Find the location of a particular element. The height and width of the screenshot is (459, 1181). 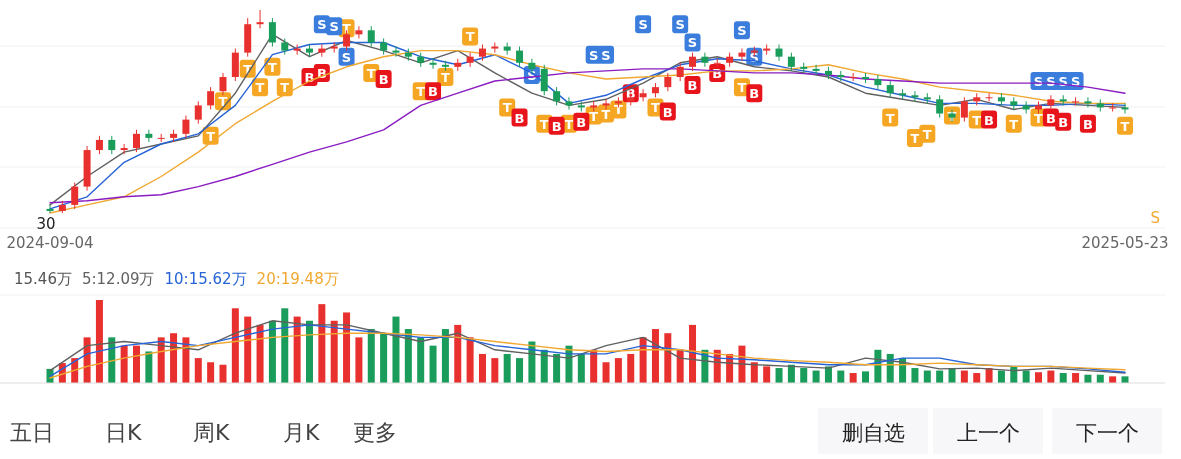

series-label: S is located at coordinates (322, 25).